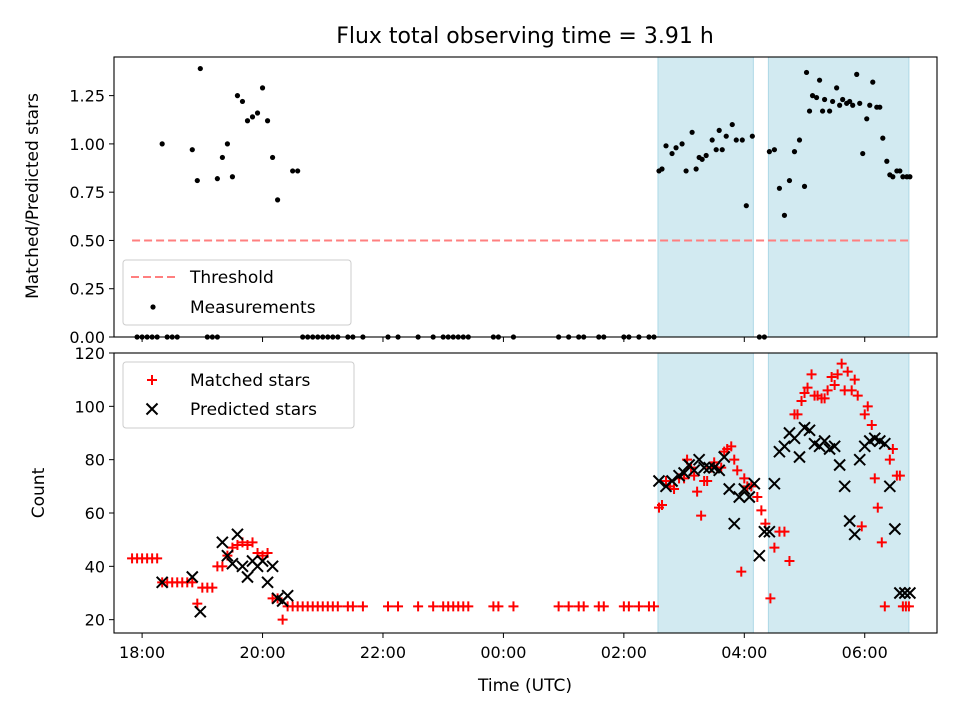 The width and height of the screenshot is (960, 720). I want to click on top-legend: Threshold Measurements, so click(237, 292).